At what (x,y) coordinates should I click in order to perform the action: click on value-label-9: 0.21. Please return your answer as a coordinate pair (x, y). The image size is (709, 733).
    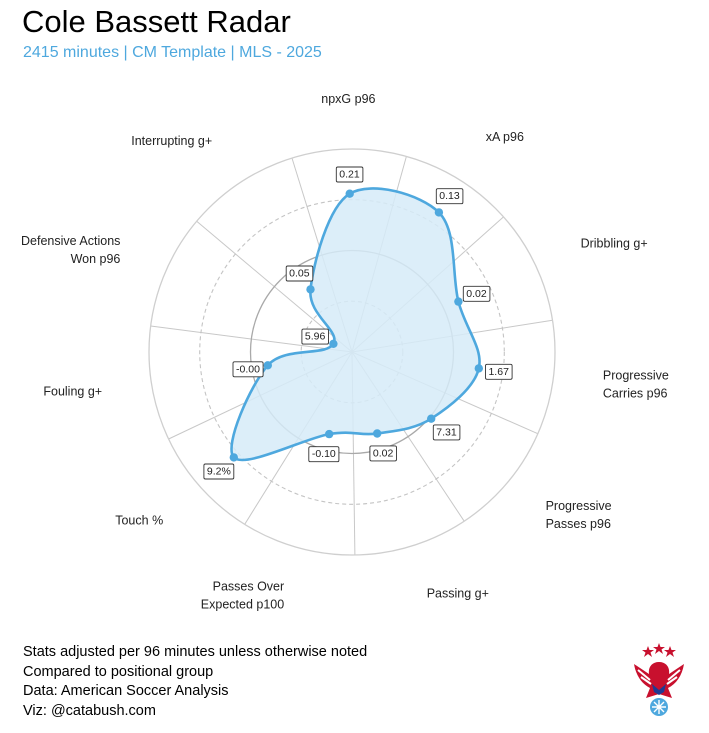
    Looking at the image, I should click on (349, 174).